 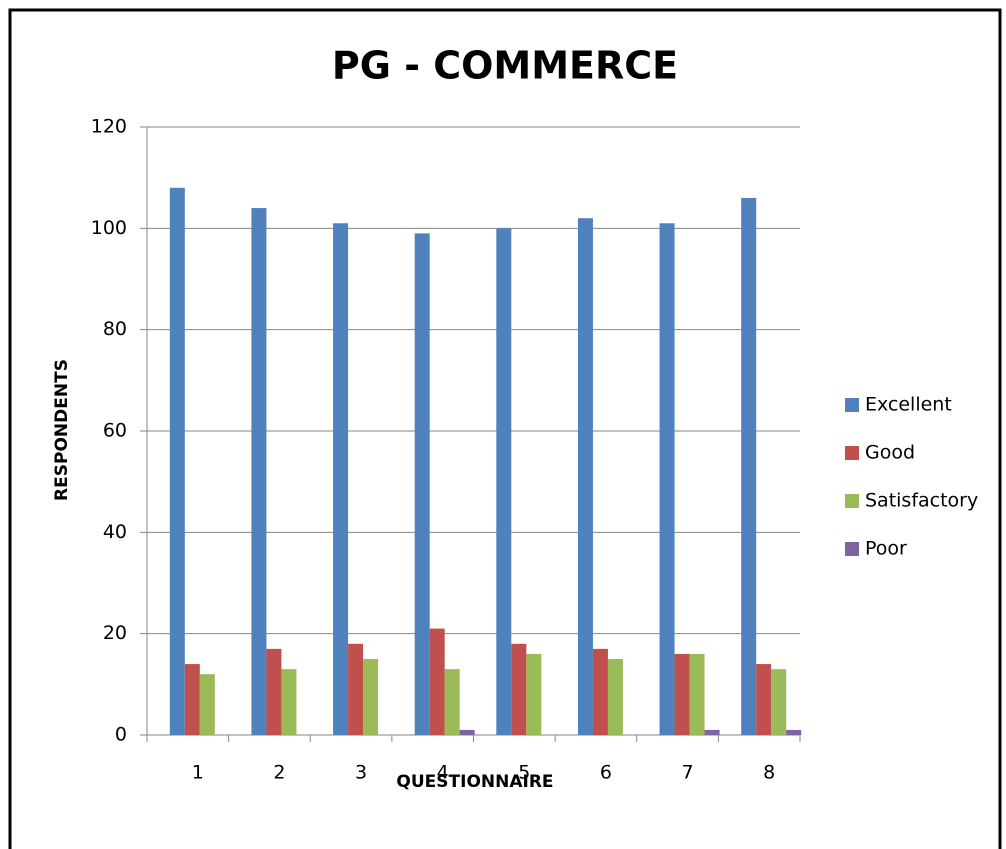 What do you see at coordinates (890, 453) in the screenshot?
I see `legend-label: Good` at bounding box center [890, 453].